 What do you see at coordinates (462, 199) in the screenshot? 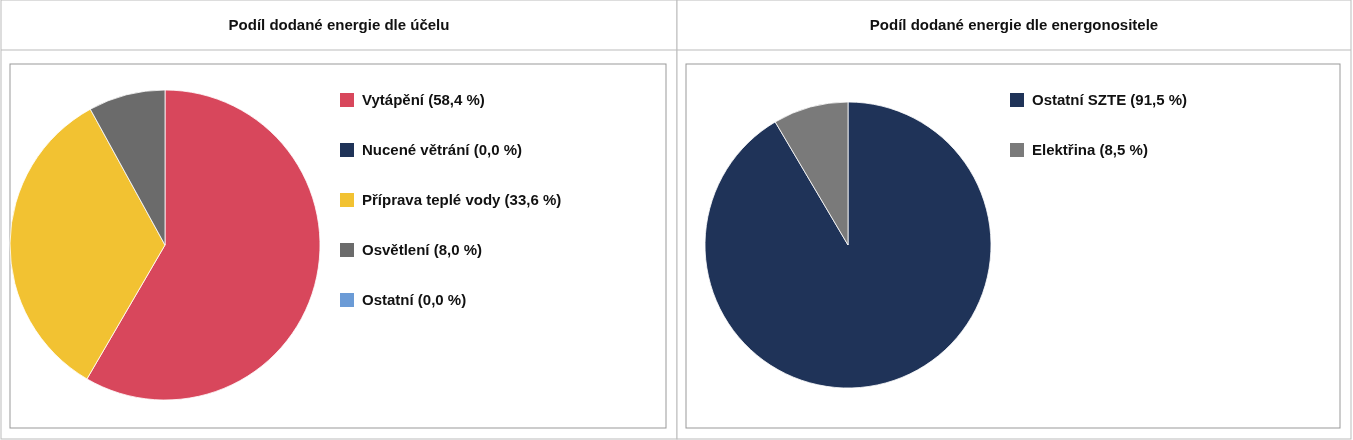
I see `legend-label: Příprava teplé vody (33,6 %)` at bounding box center [462, 199].